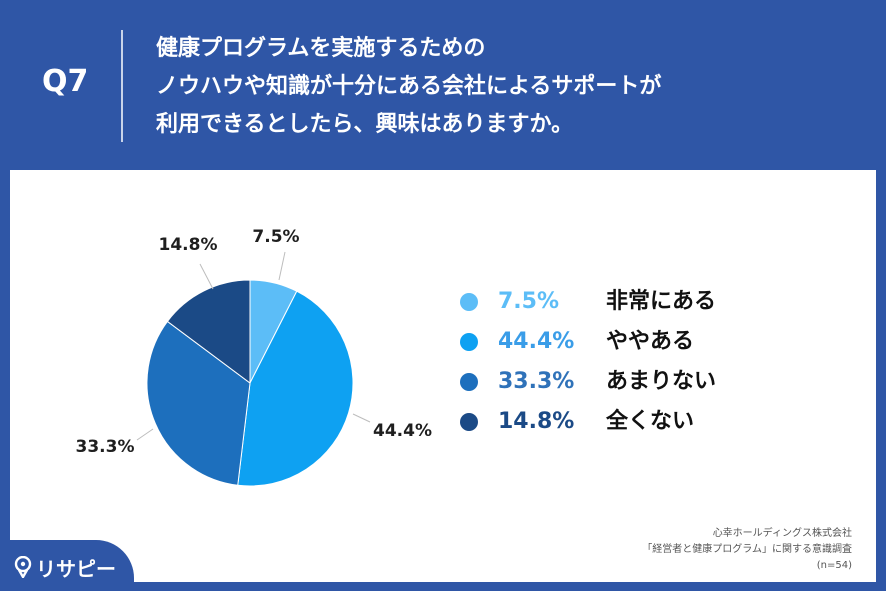 This screenshot has width=886, height=591. Describe the element at coordinates (529, 301) in the screenshot. I see `legend-value-1: 7.5%` at that location.